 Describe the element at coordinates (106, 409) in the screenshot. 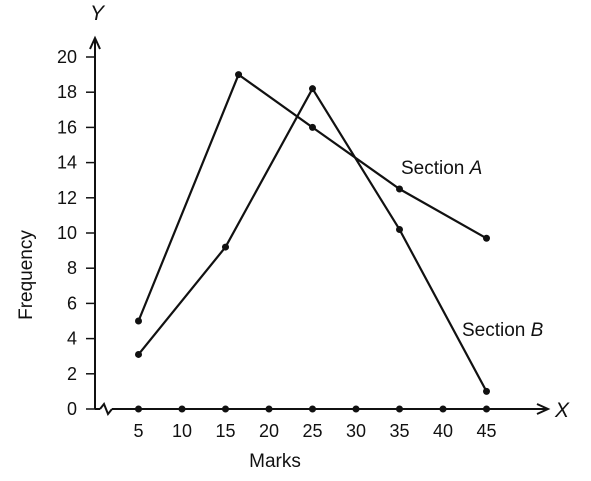

I see `x-axis-break` at that location.